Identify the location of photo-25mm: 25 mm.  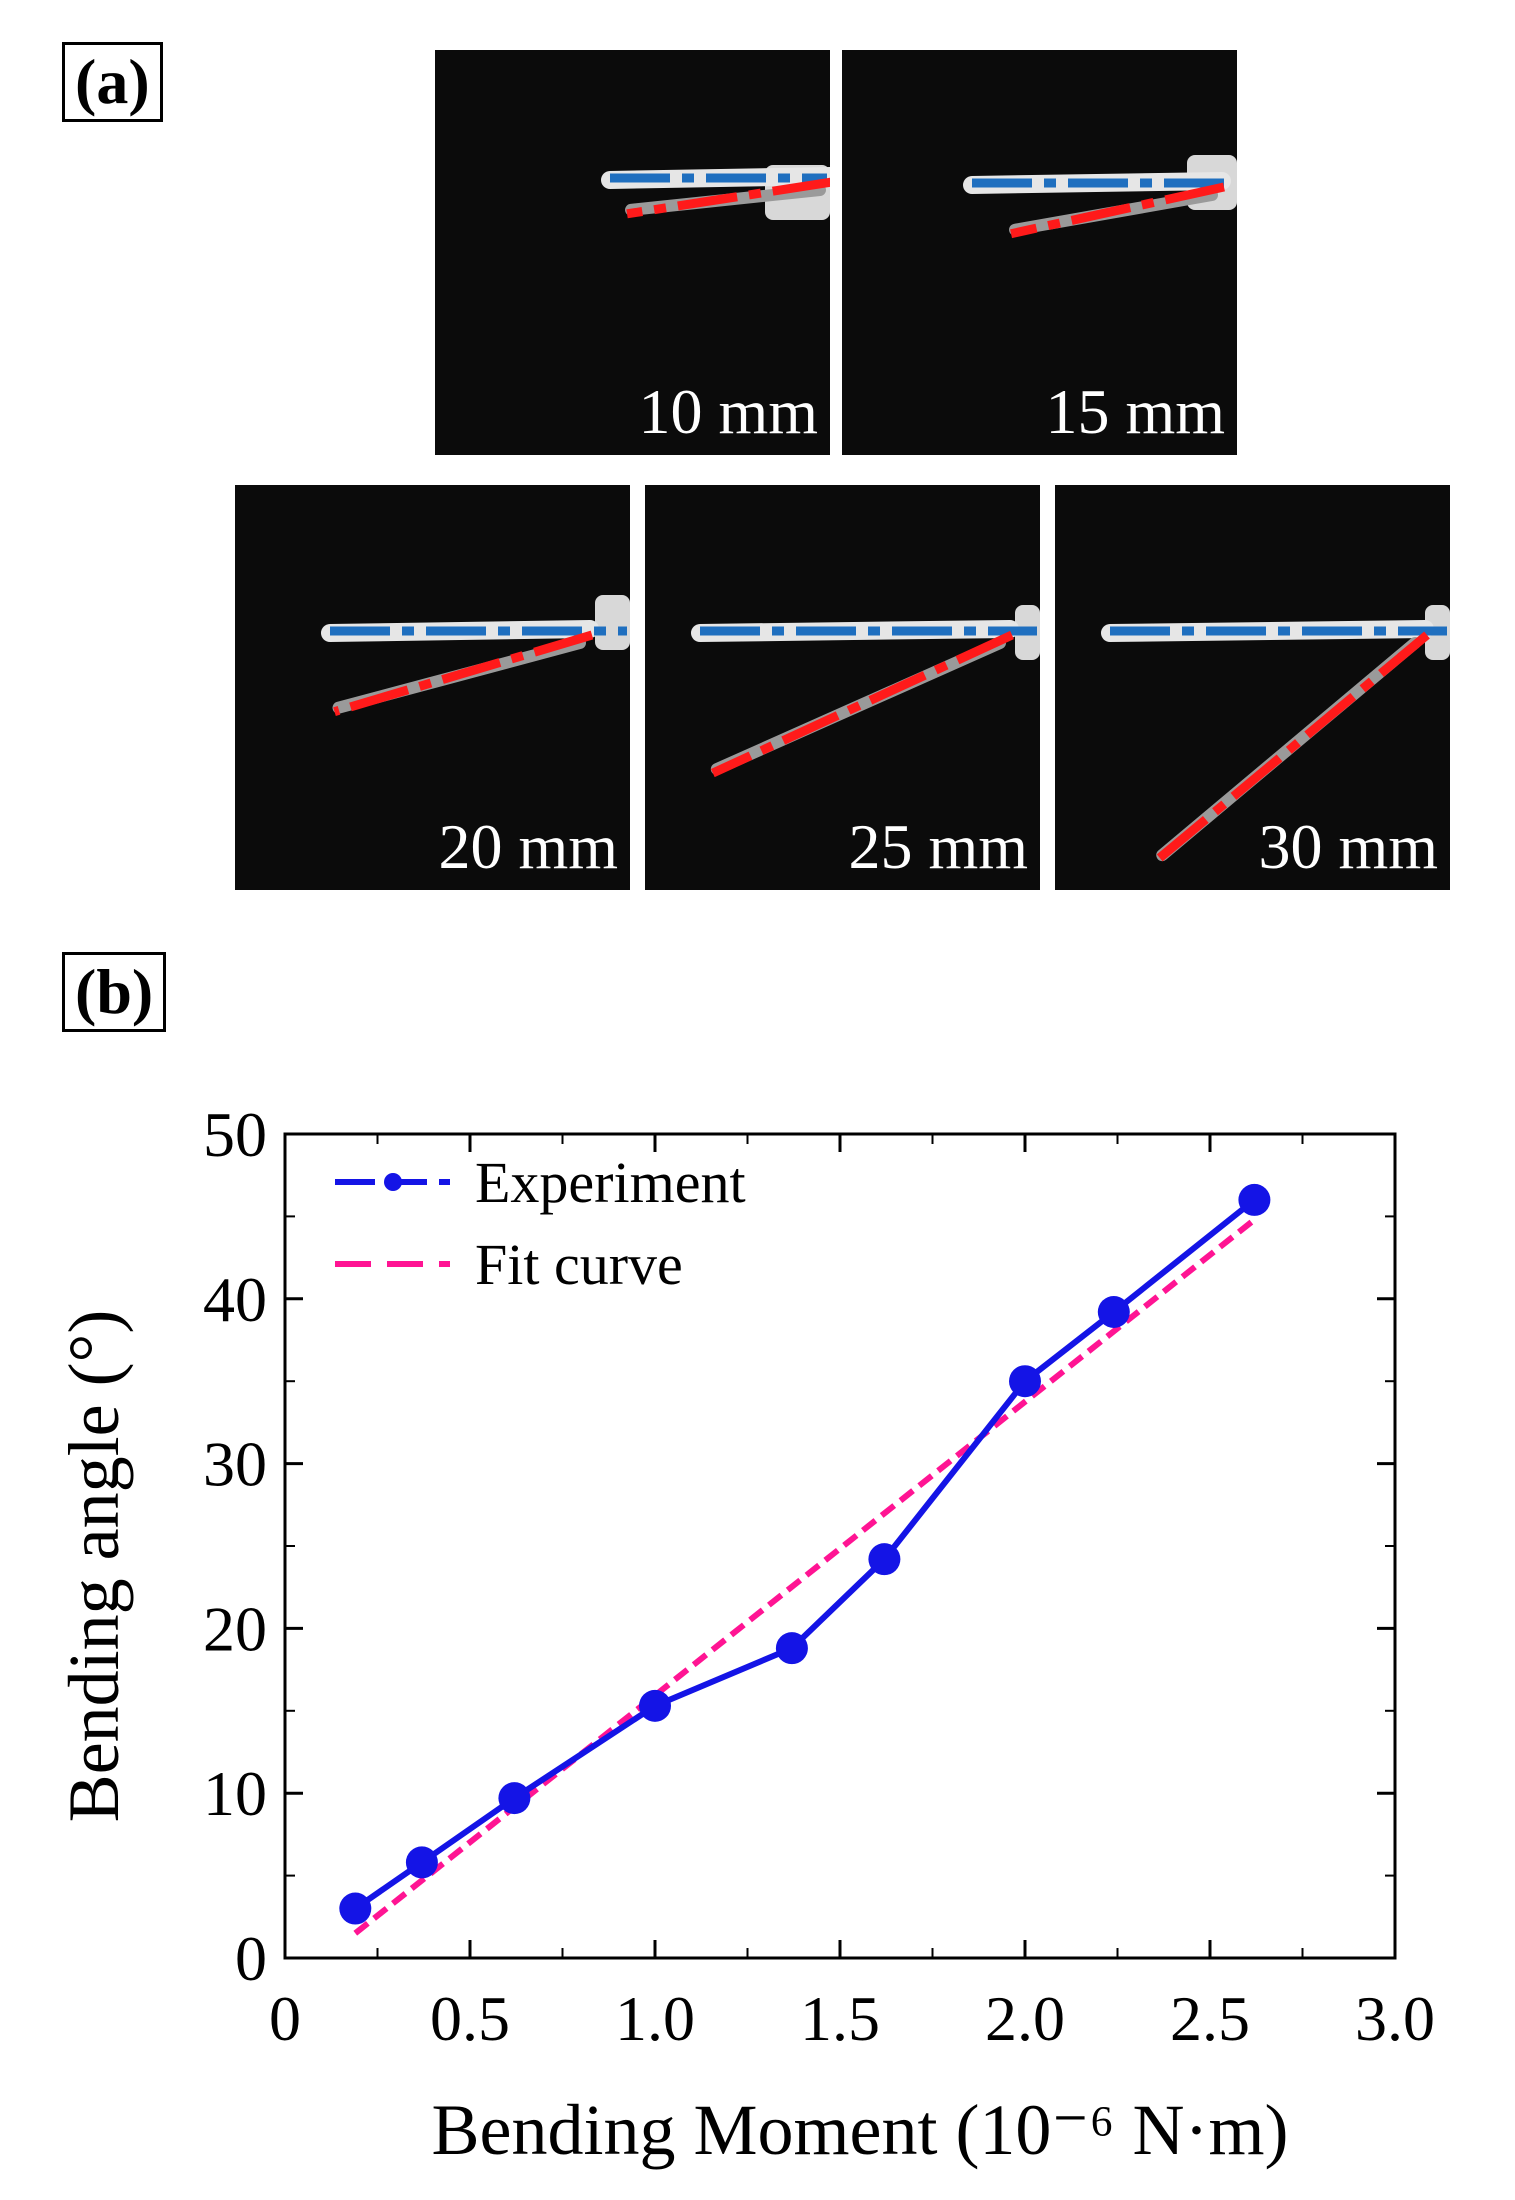
(842, 687).